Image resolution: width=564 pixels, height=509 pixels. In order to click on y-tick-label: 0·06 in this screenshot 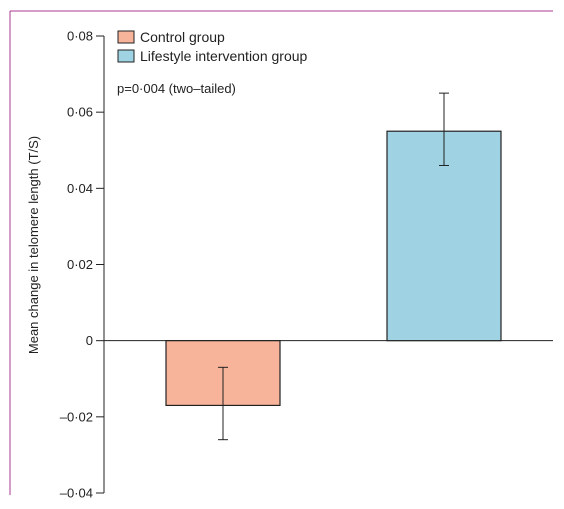, I will do `click(80, 112)`.